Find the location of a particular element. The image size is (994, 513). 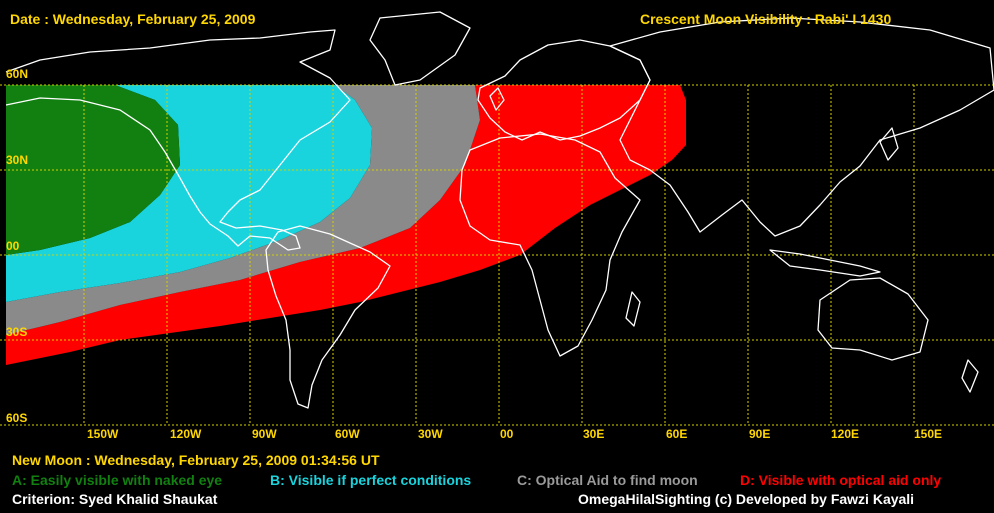

lat-label-60n: 60N is located at coordinates (17, 74).